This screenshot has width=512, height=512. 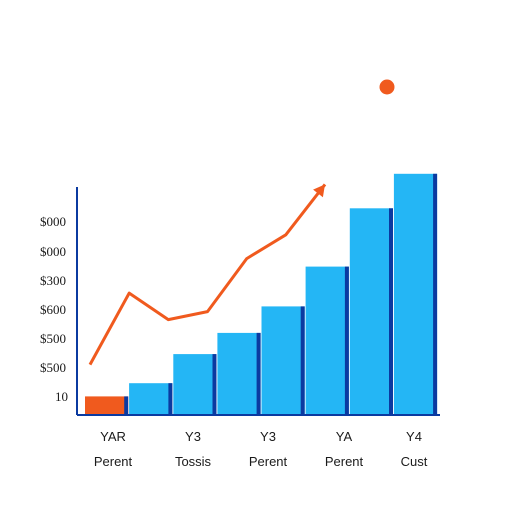 I want to click on orange-dot-marker, so click(x=387, y=87).